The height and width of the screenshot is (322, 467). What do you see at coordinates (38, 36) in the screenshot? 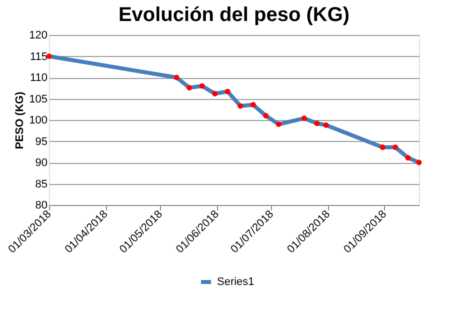
I see `y-tick-label: 120` at bounding box center [38, 36].